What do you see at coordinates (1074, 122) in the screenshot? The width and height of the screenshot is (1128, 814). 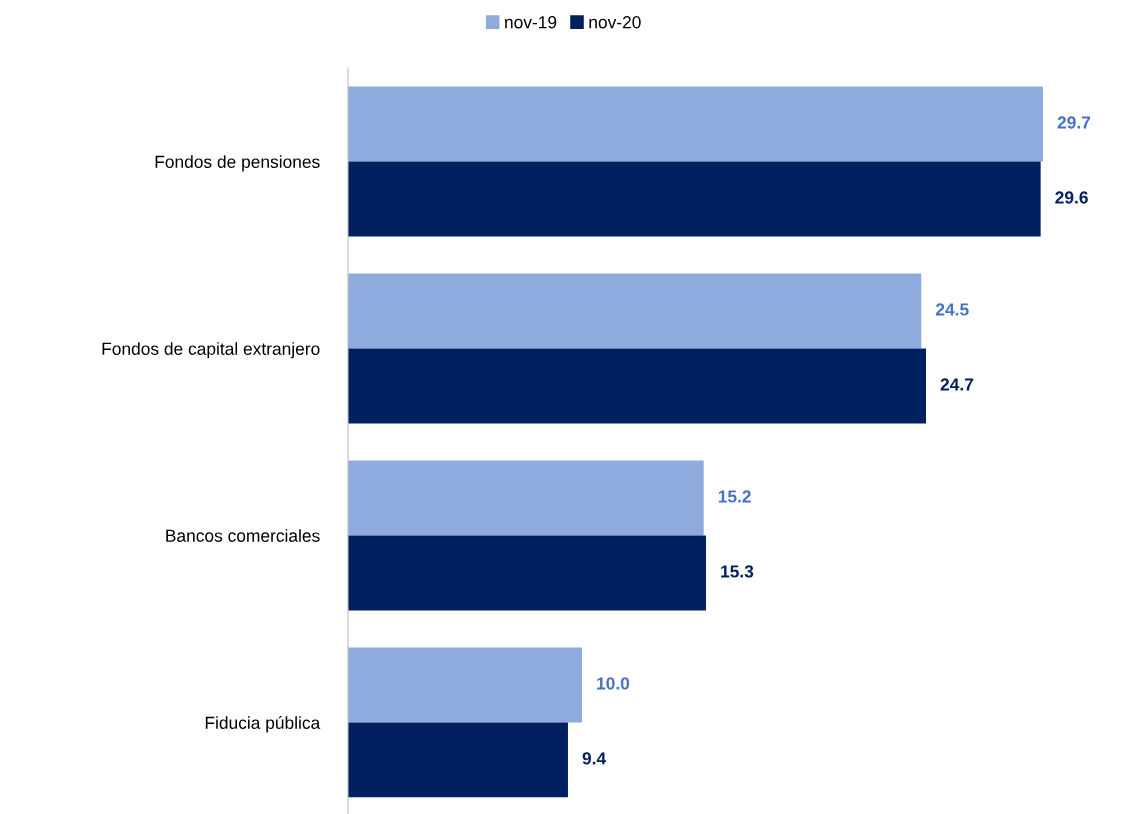 I see `data-label: 29.7` at bounding box center [1074, 122].